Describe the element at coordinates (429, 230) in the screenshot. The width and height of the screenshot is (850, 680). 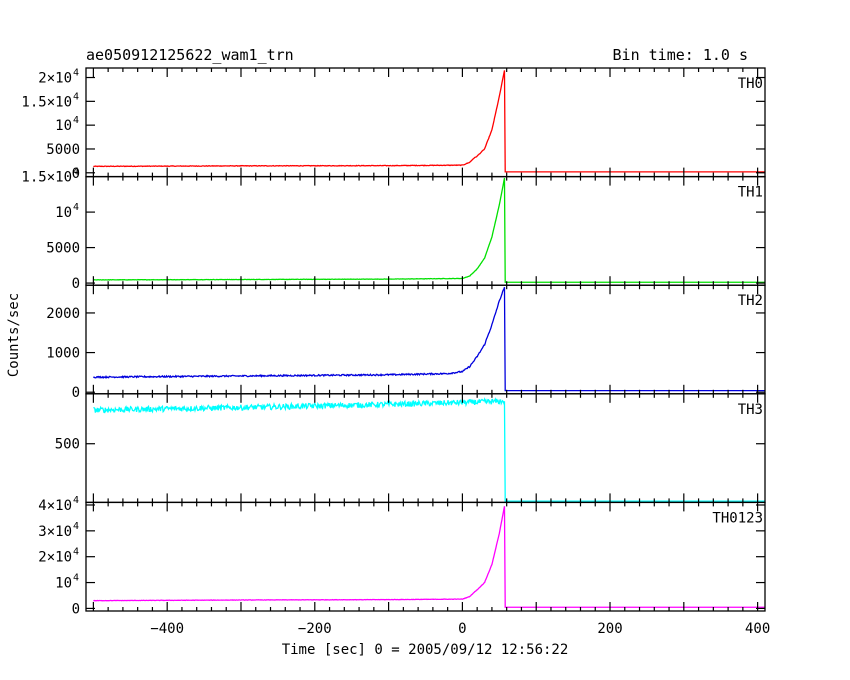
I see `series-line-th1` at that location.